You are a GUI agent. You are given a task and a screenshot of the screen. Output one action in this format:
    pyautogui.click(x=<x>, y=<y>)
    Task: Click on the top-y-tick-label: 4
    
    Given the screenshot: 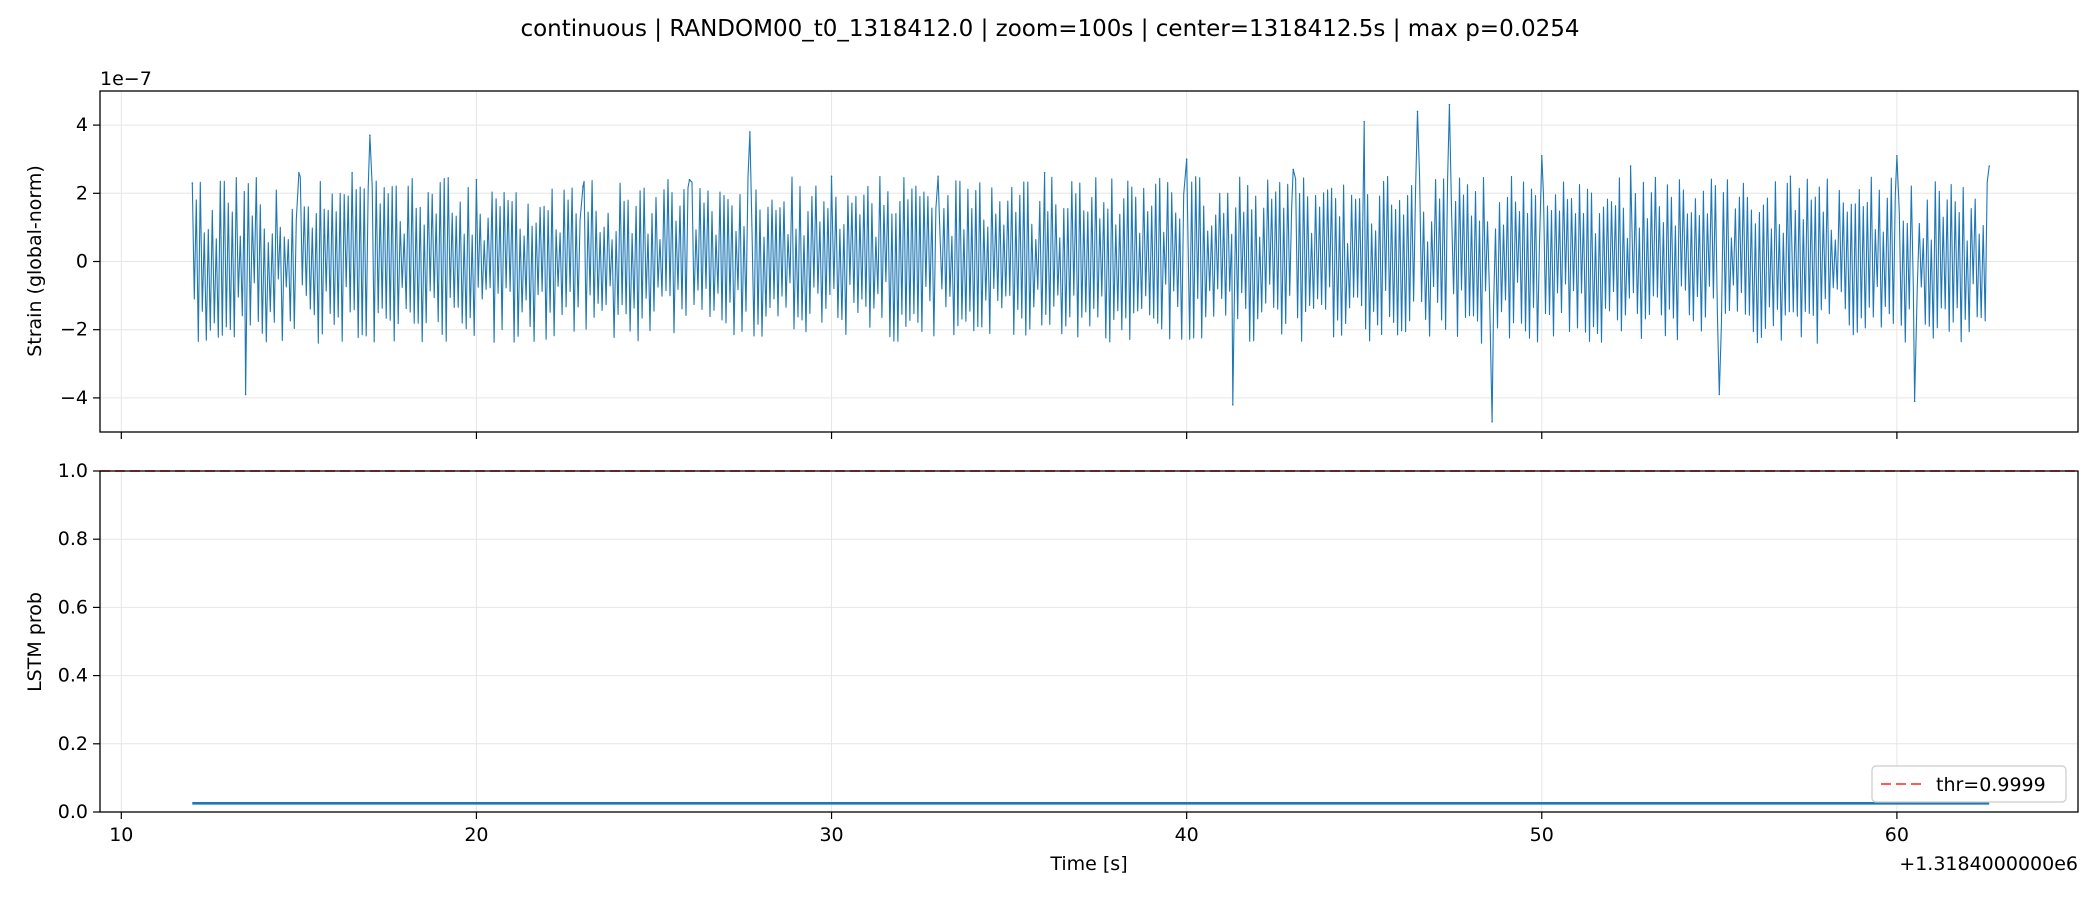 What is the action you would take?
    pyautogui.click(x=82, y=125)
    